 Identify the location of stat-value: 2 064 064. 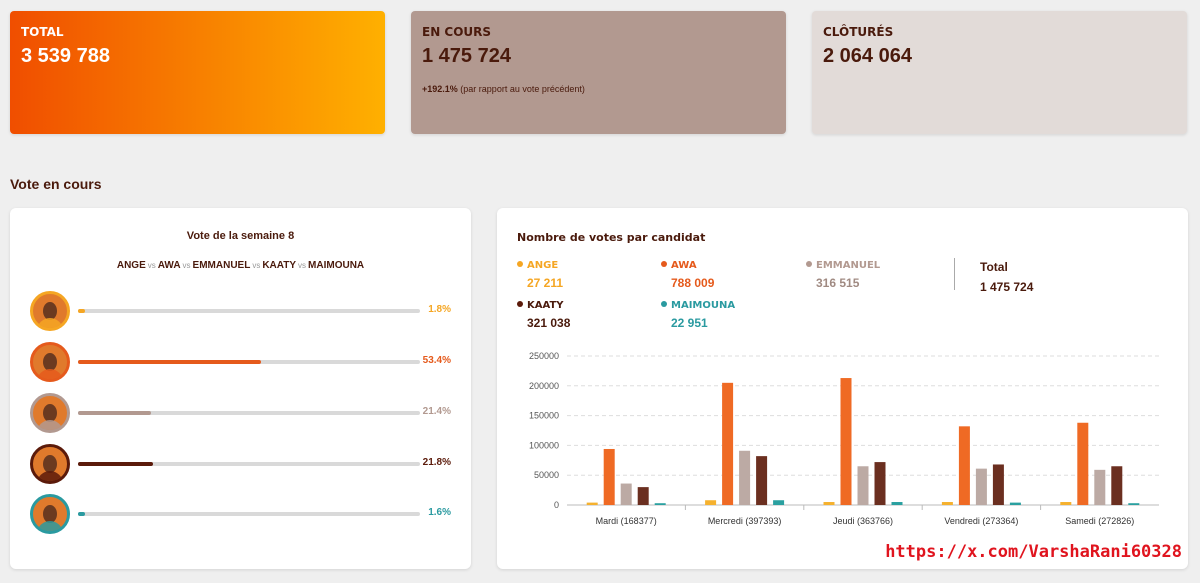
(867, 56).